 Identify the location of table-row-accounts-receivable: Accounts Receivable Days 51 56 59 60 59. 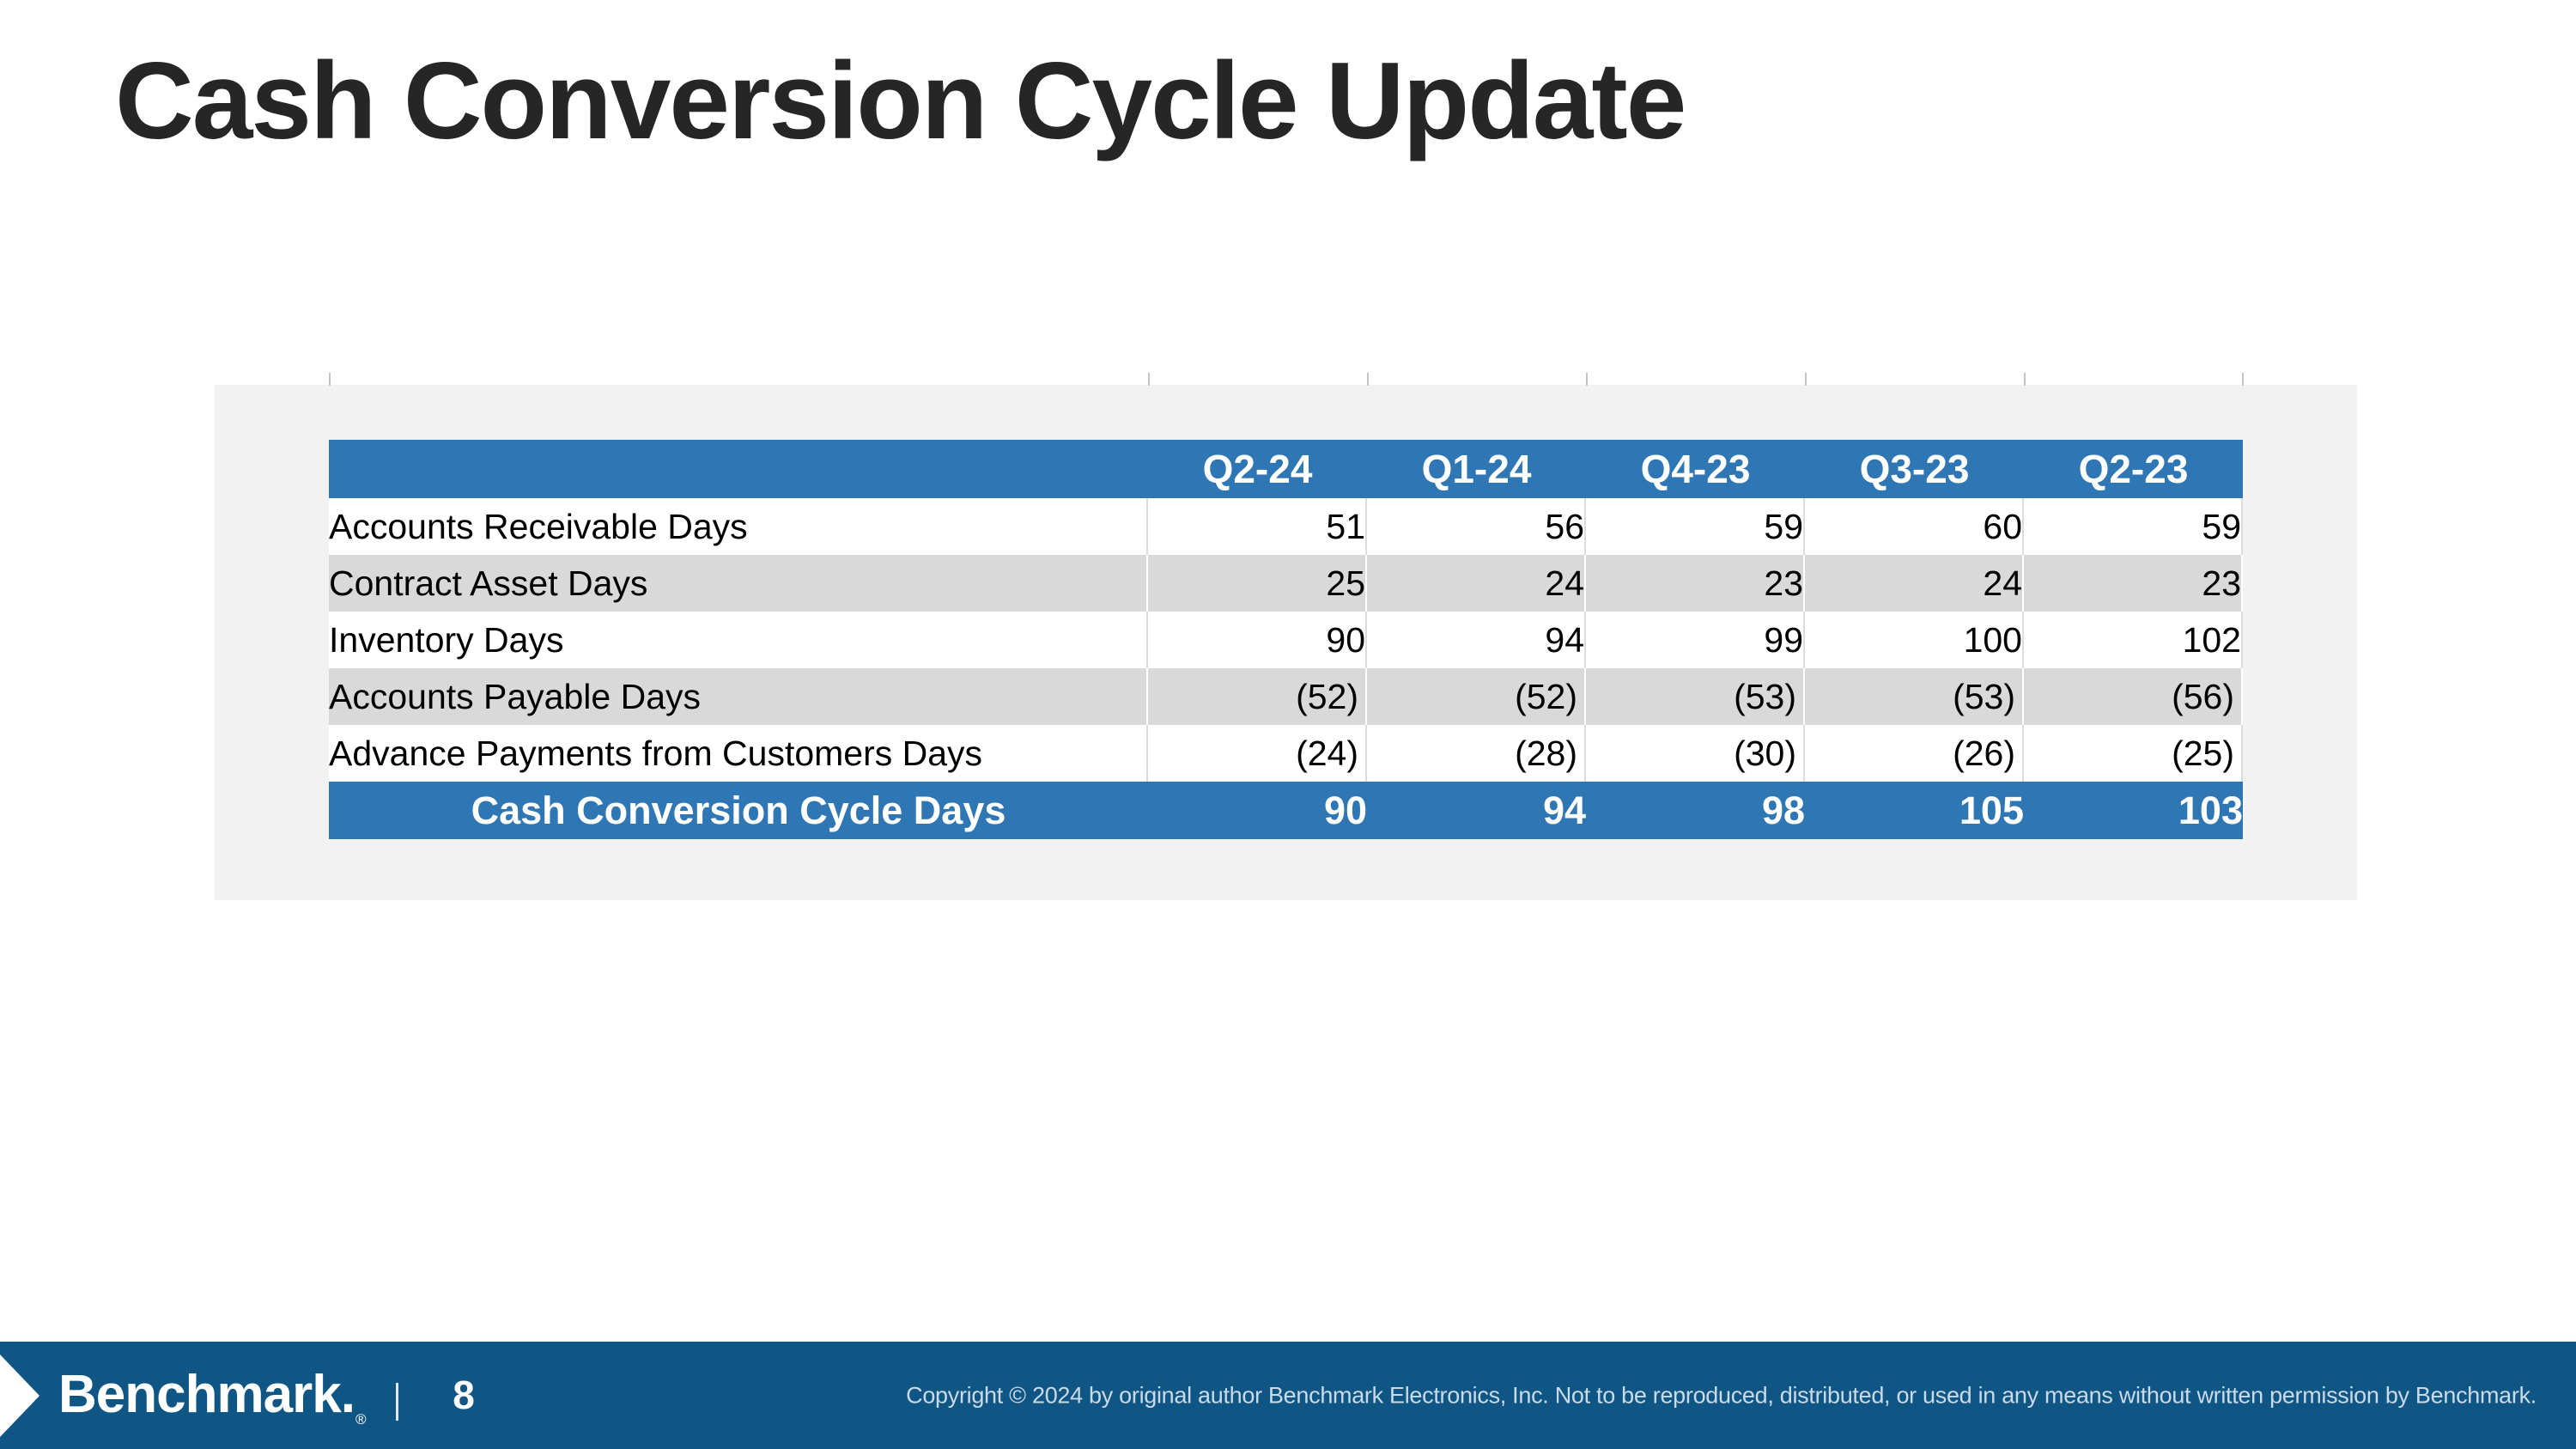
(1286, 526).